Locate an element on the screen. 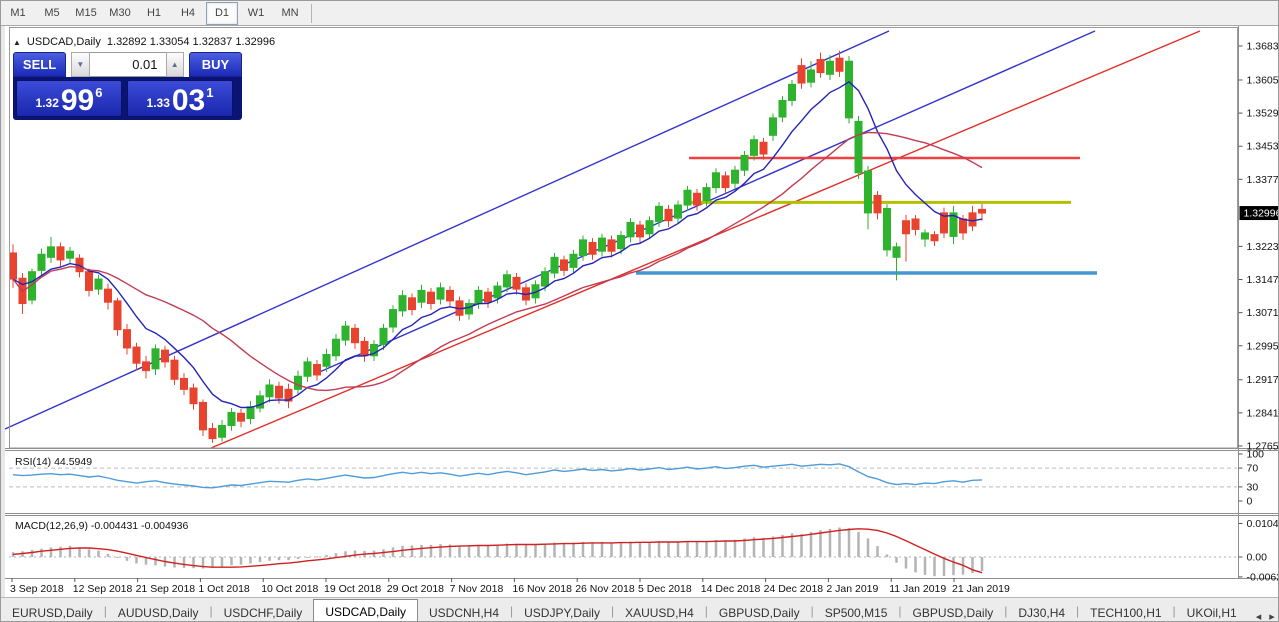 The height and width of the screenshot is (622, 1279). buy-price-prefix: 1.33 is located at coordinates (158, 103).